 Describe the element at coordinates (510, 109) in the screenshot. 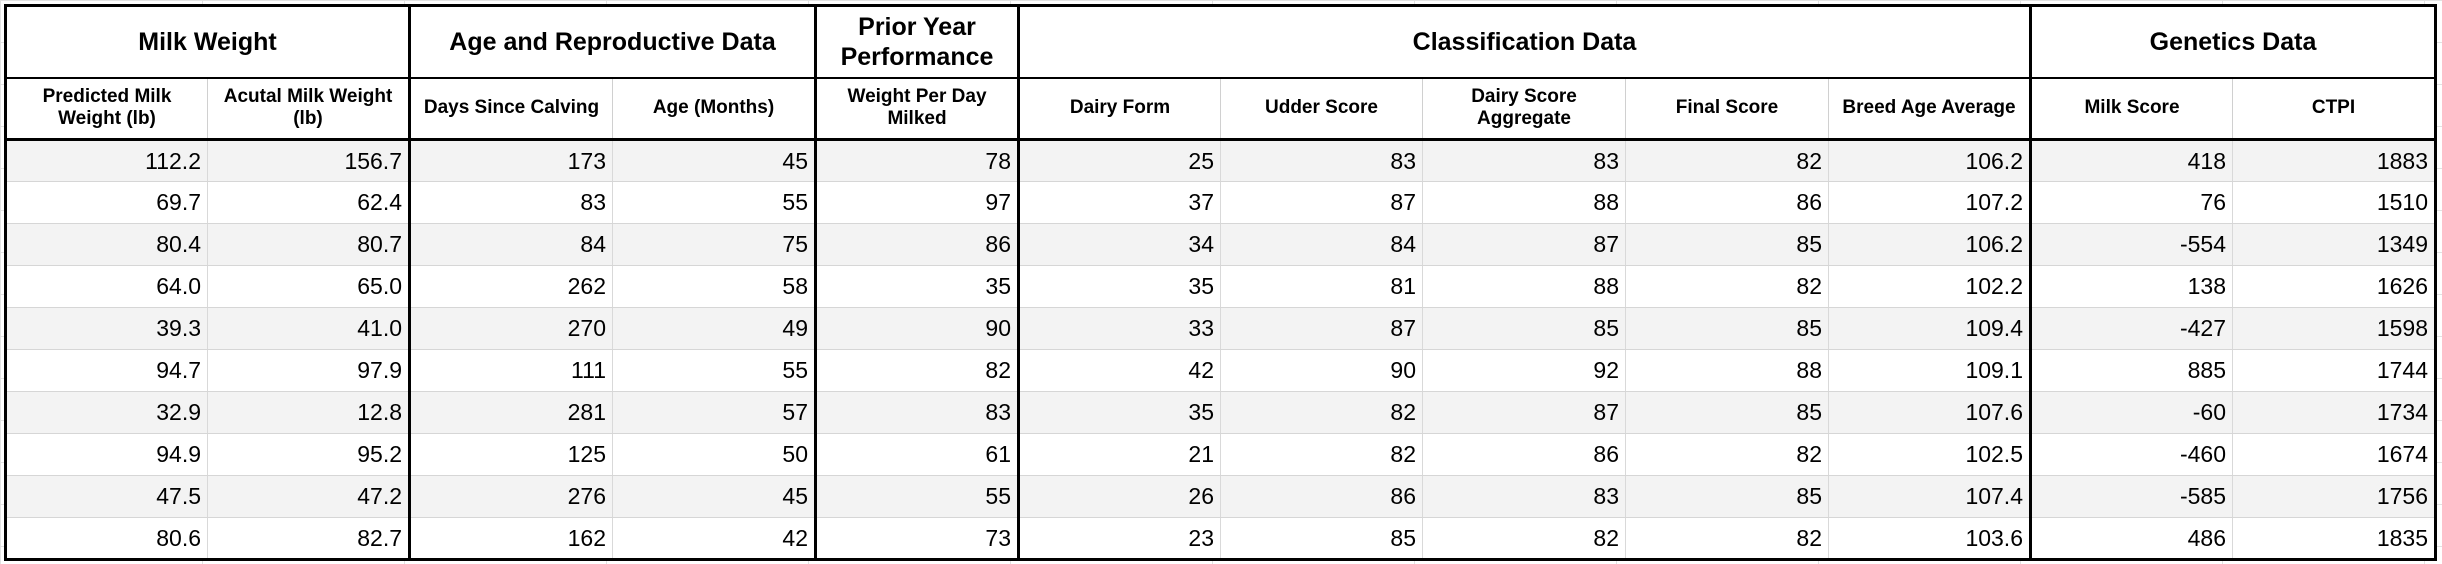

I see `column-header-days-since-calving: Days Since Calving` at that location.